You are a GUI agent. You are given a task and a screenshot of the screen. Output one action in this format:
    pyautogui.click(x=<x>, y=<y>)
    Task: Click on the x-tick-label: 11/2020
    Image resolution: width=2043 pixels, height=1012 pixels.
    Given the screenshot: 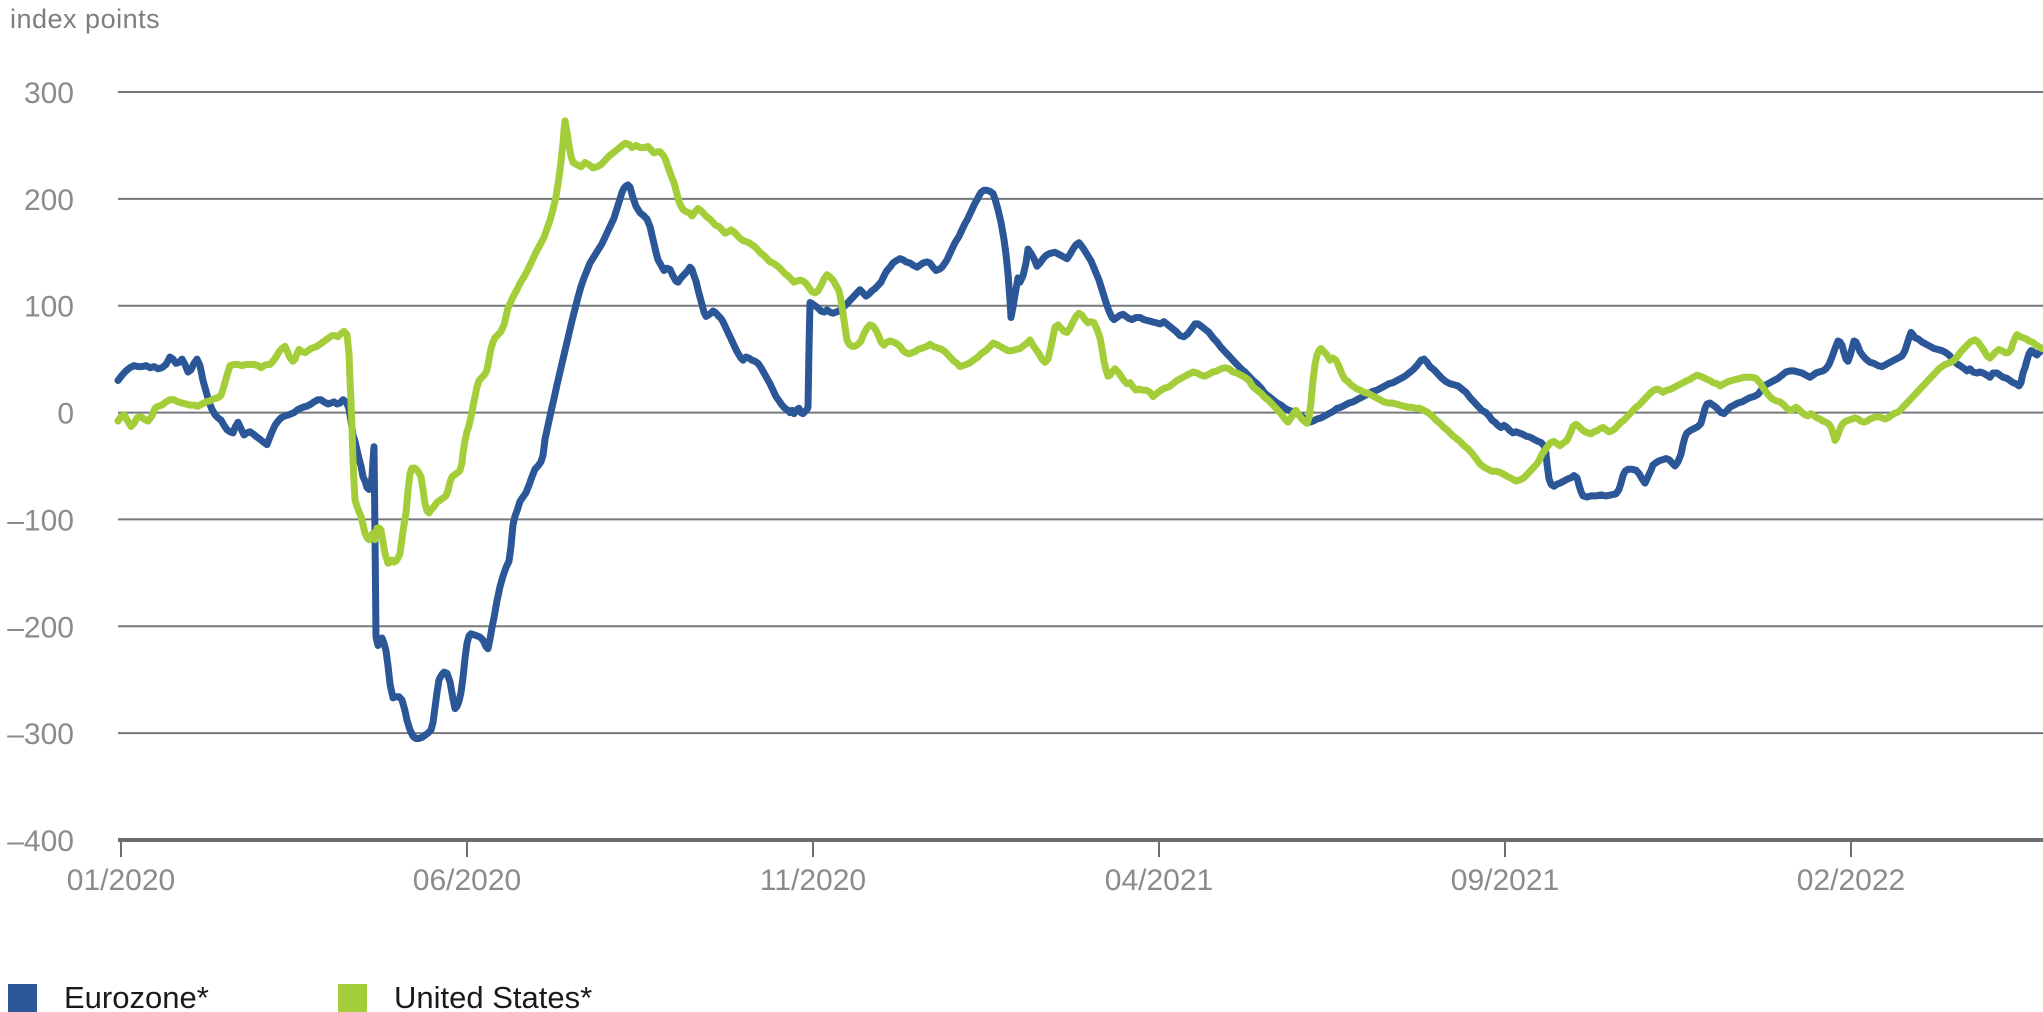 What is the action you would take?
    pyautogui.click(x=813, y=880)
    